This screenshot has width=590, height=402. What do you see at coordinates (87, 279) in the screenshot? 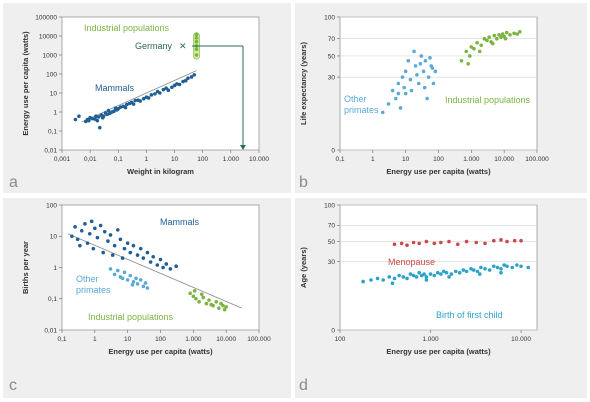
I see `annotation-other-primates-c-line1: Other` at bounding box center [87, 279].